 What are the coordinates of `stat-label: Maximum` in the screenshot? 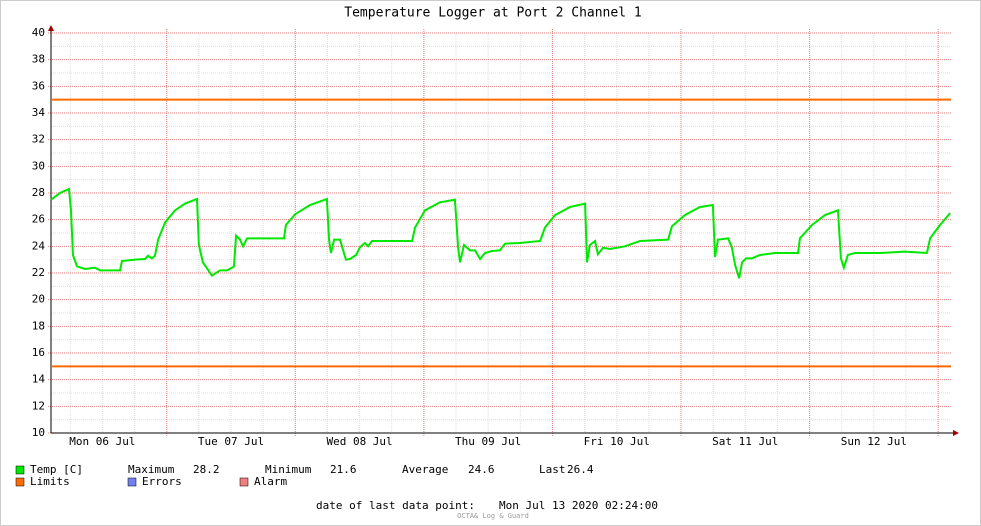 It's located at (151, 469).